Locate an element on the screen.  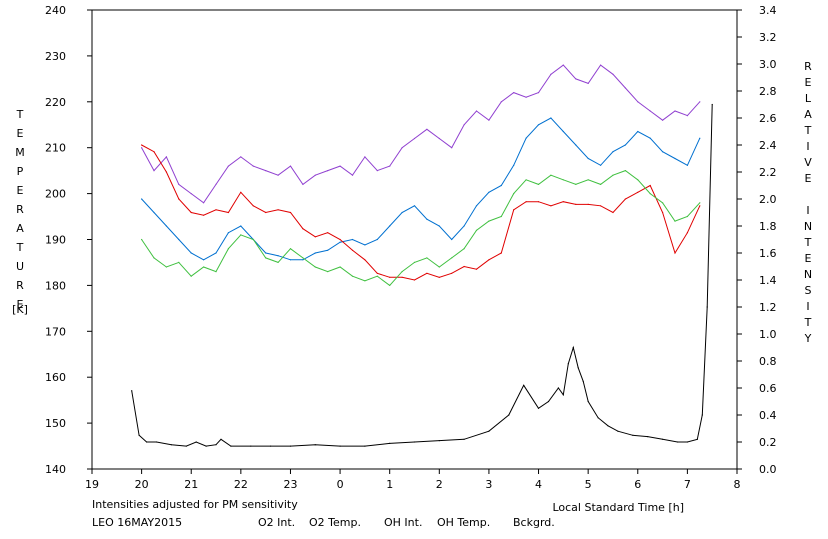
y-left-tick-label: 220 is located at coordinates (55, 102).